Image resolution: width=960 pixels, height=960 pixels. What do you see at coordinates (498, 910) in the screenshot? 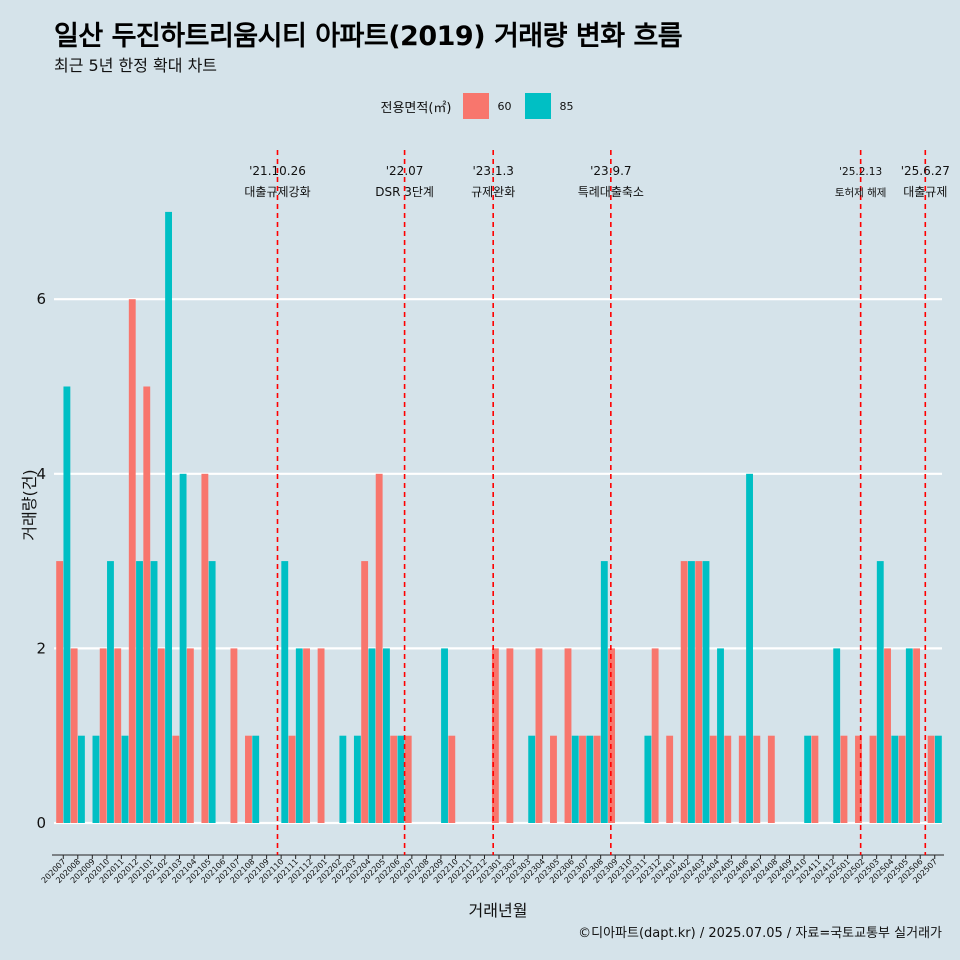
I see `x-axis-label: 거래년월` at bounding box center [498, 910].